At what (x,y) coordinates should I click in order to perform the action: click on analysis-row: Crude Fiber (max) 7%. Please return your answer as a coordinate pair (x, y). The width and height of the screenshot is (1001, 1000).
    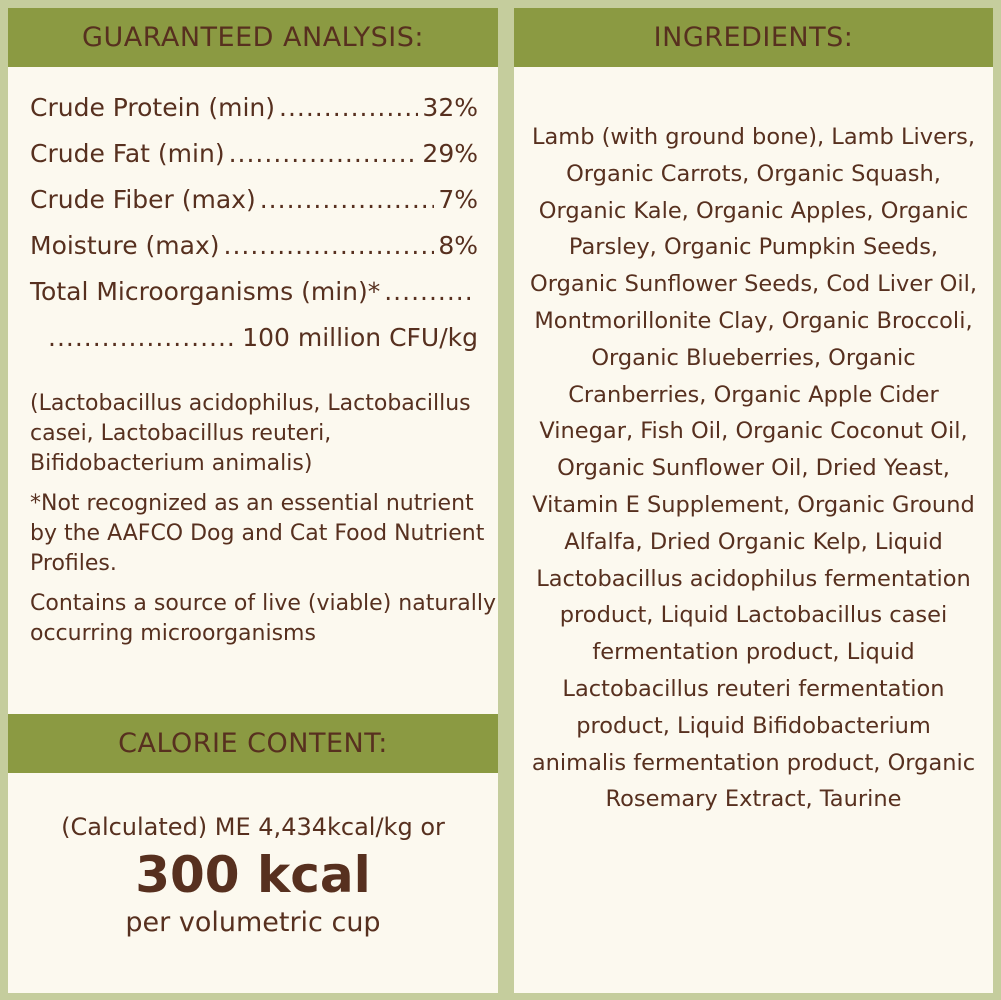
    Looking at the image, I should click on (254, 208).